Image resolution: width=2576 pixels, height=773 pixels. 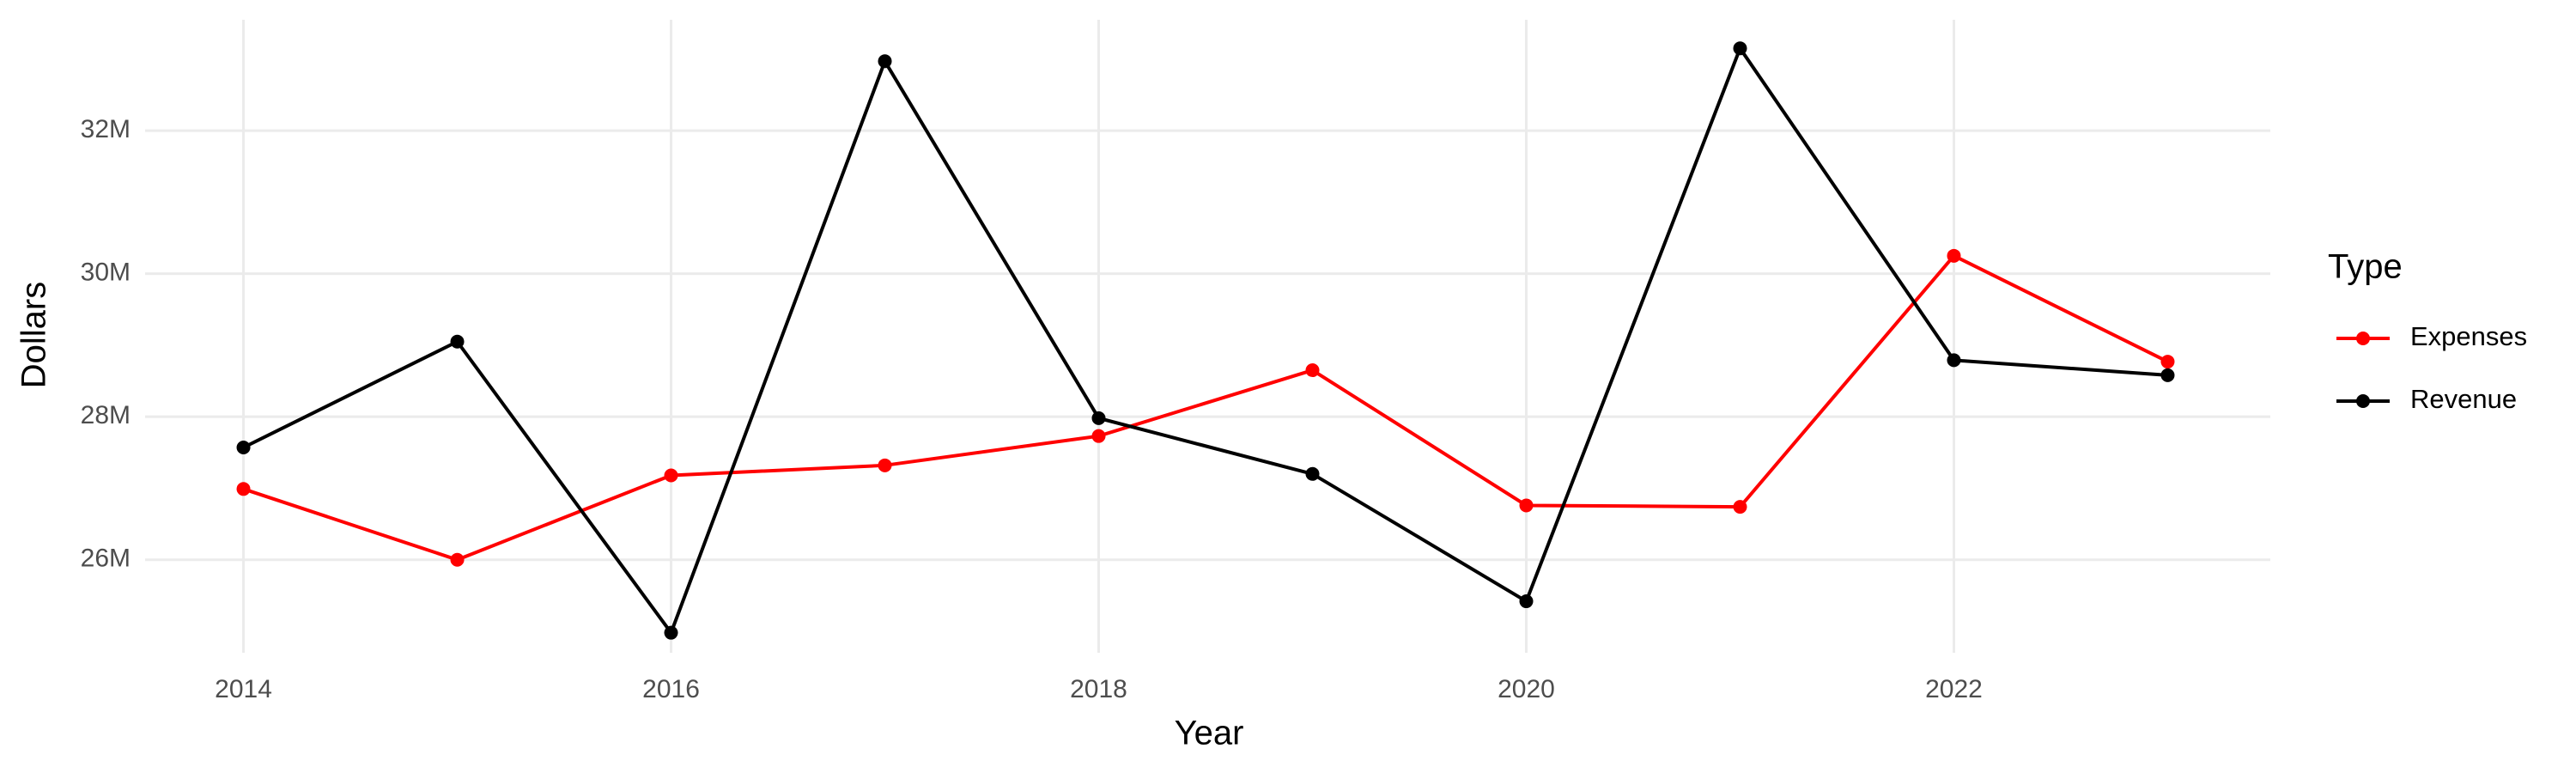 What do you see at coordinates (1526, 689) in the screenshot?
I see `x-tick-label: 2020` at bounding box center [1526, 689].